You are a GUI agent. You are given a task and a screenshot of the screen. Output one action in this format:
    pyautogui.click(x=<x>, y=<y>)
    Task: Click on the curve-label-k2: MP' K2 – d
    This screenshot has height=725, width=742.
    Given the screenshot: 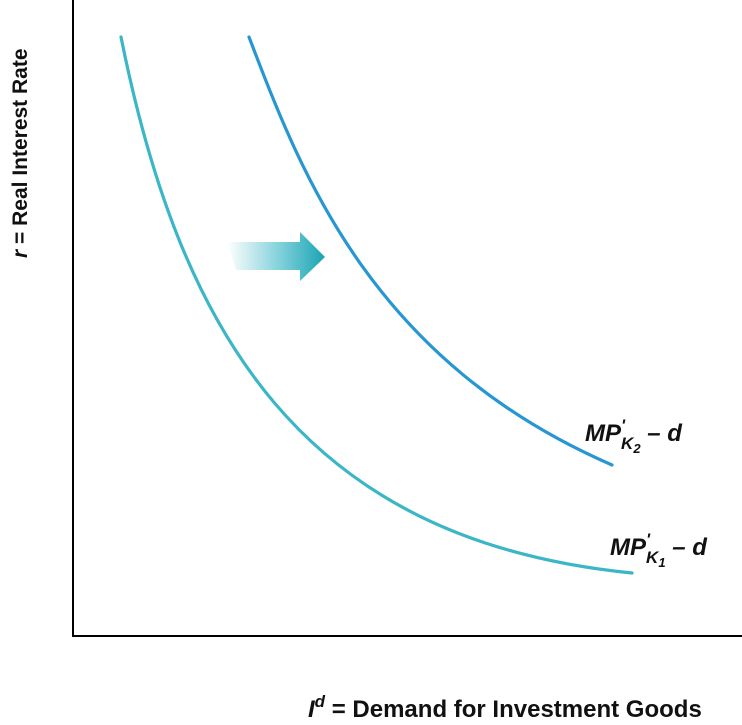 What is the action you would take?
    pyautogui.click(x=634, y=436)
    